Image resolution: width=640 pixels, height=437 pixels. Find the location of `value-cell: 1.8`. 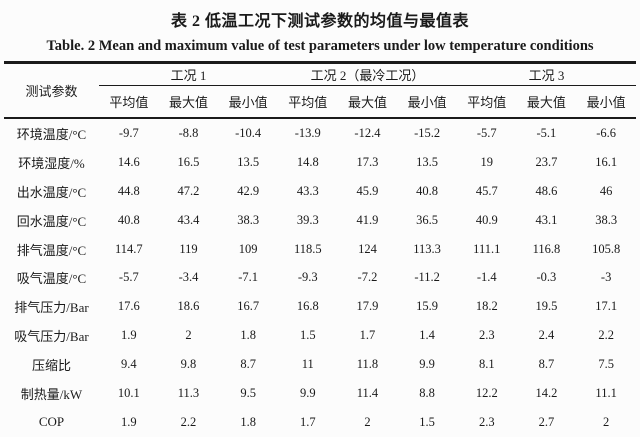

value-cell: 1.8 is located at coordinates (248, 335).